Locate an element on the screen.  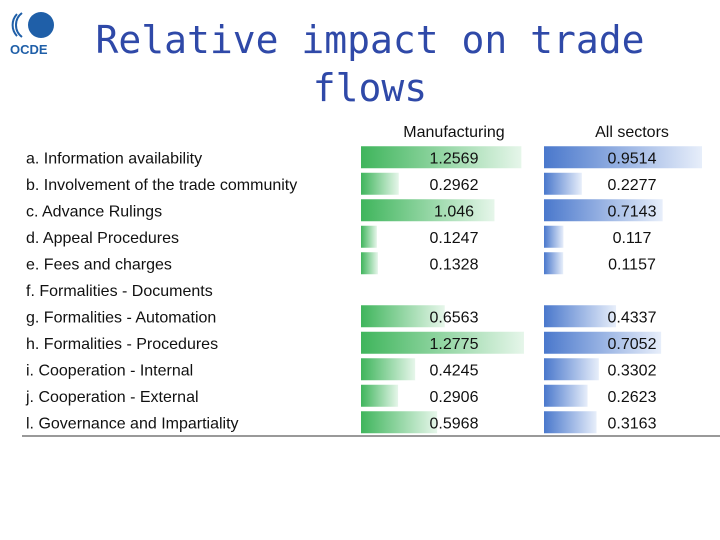
data-label: 0.3302 is located at coordinates (632, 370).